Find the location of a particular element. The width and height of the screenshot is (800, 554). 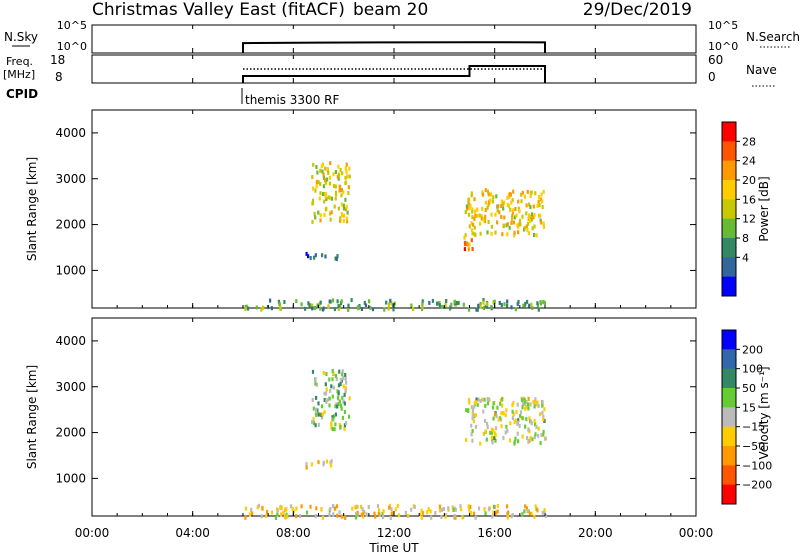

y-tick-label: 4000 is located at coordinates (70, 341).